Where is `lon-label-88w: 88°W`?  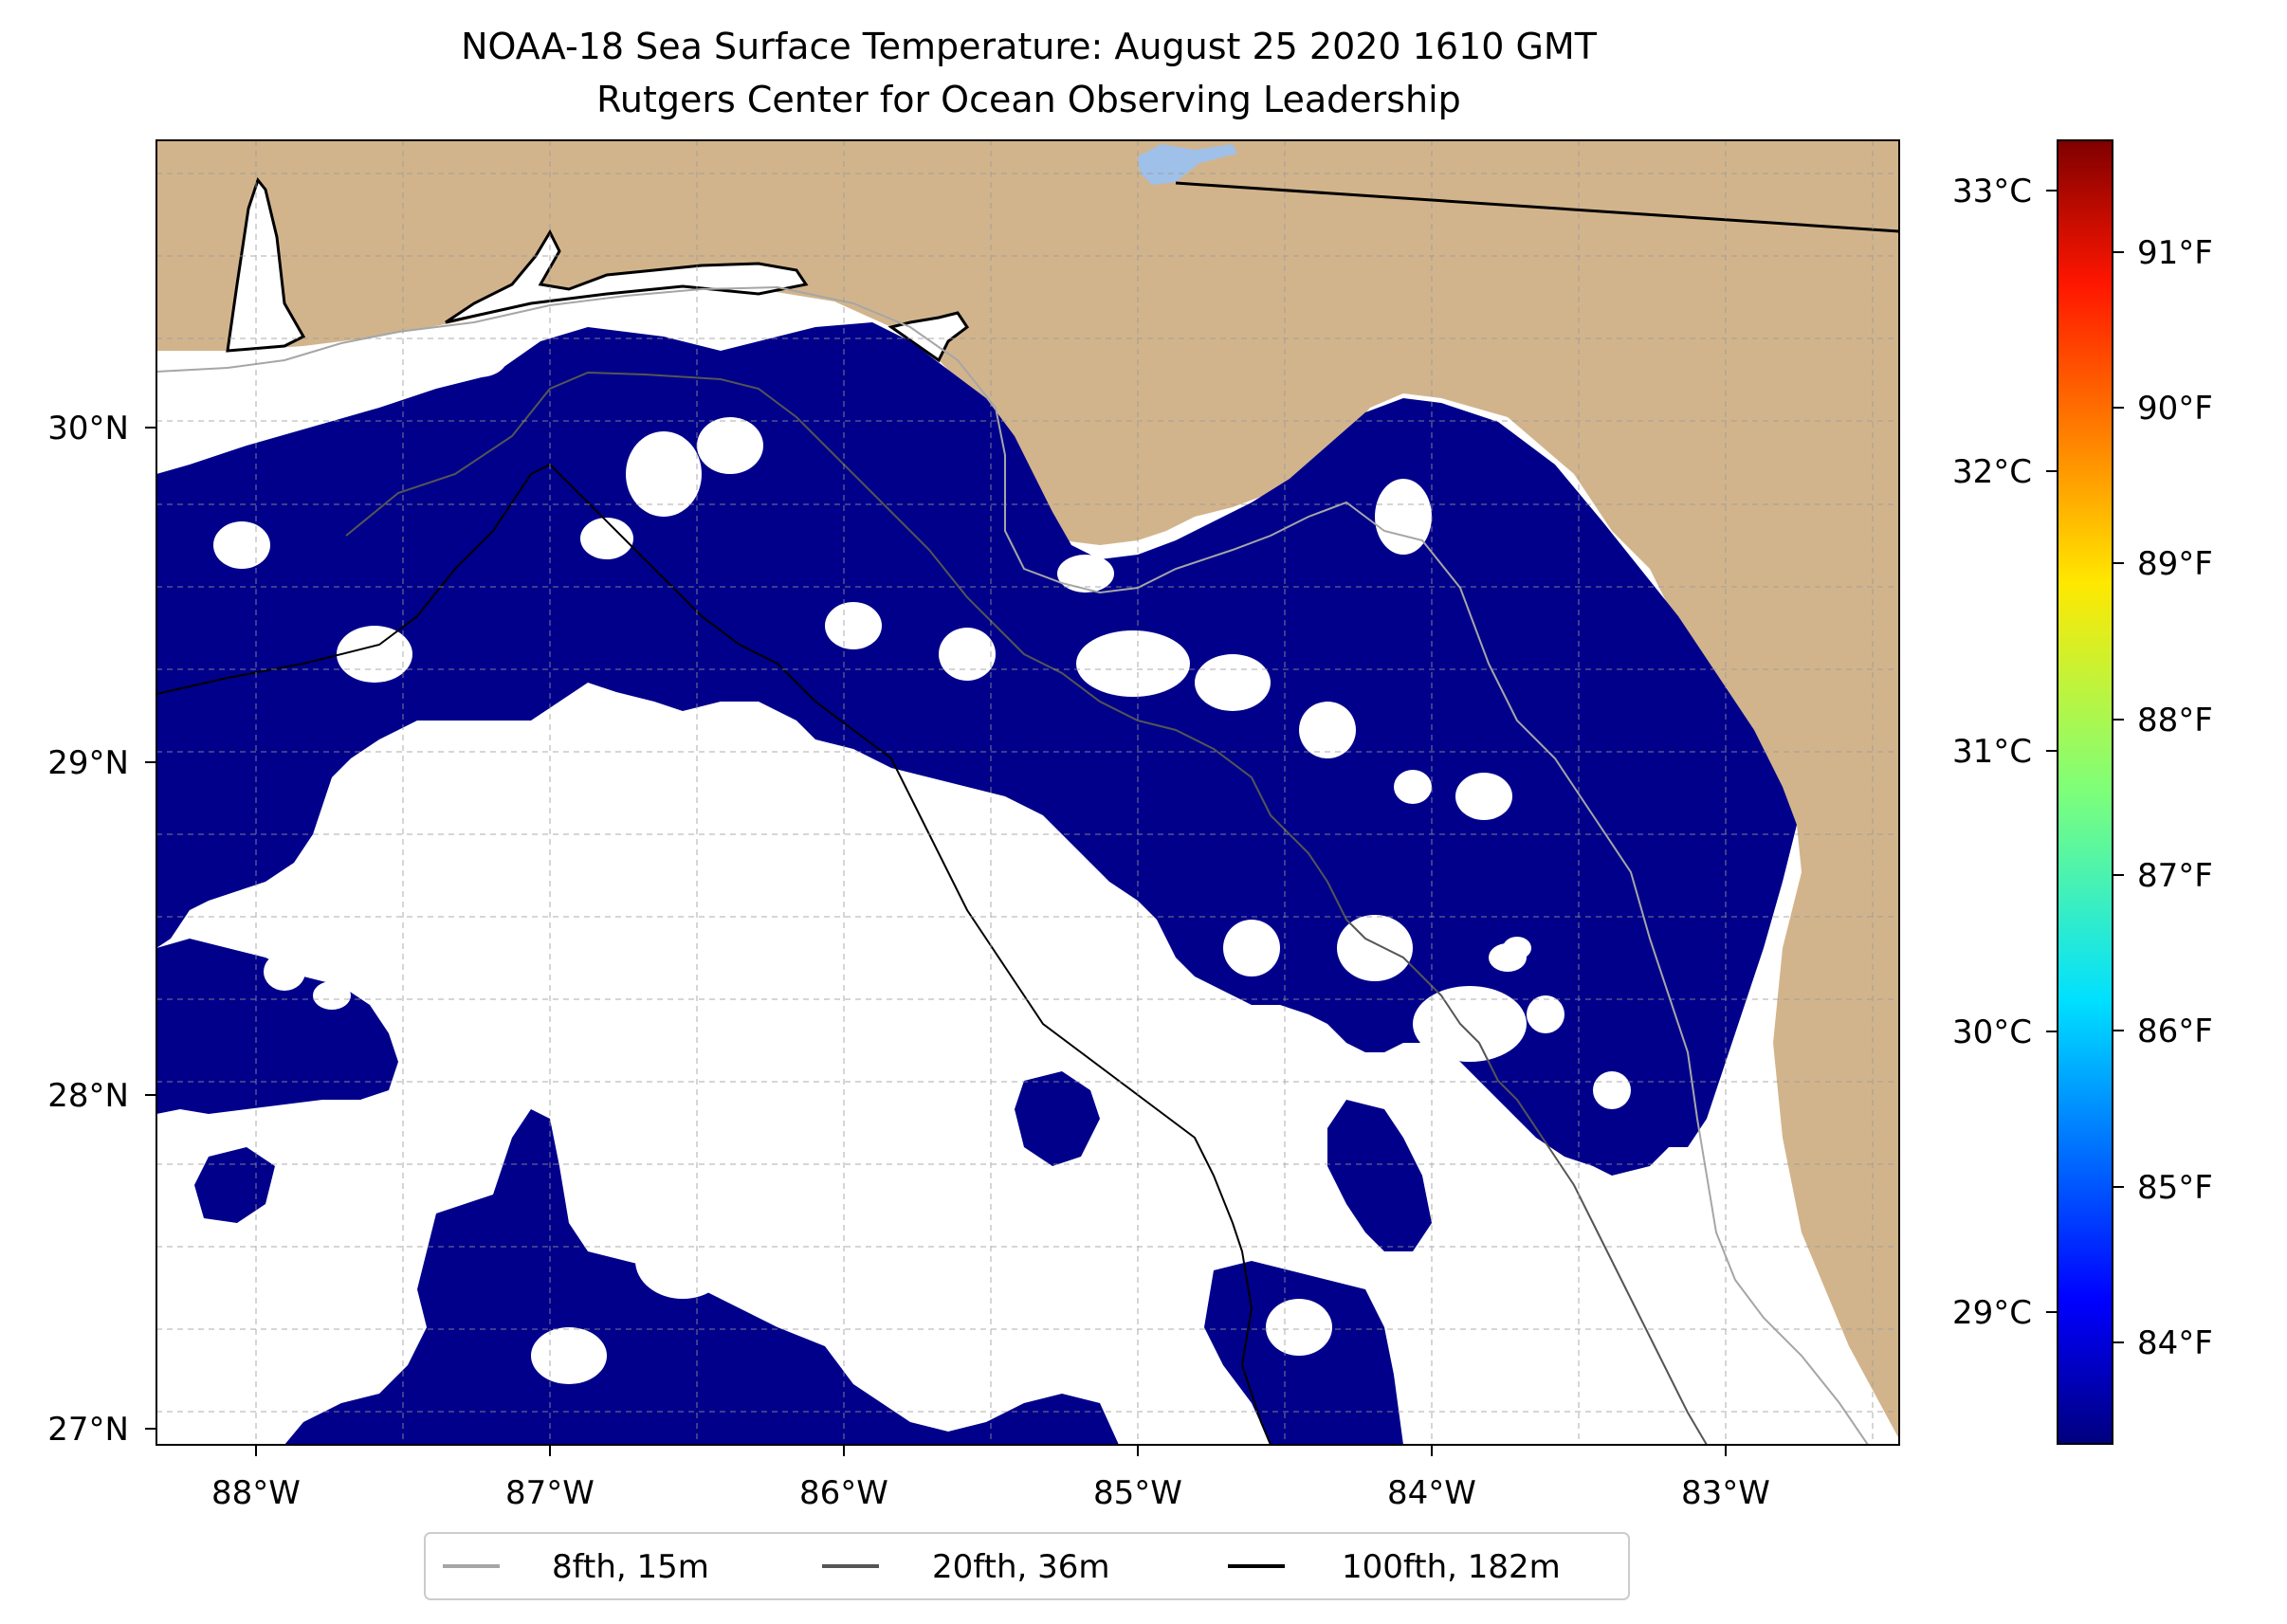 lon-label-88w: 88°W is located at coordinates (256, 1493).